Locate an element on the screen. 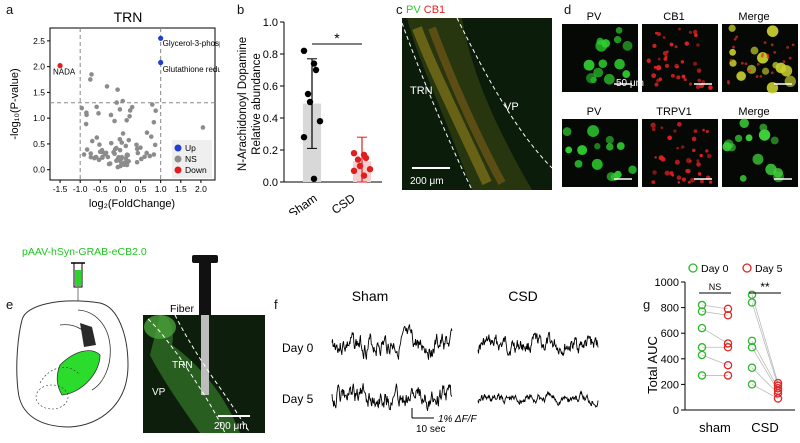 This screenshot has height=443, width=800. f-sham-title: Sham is located at coordinates (370, 296).